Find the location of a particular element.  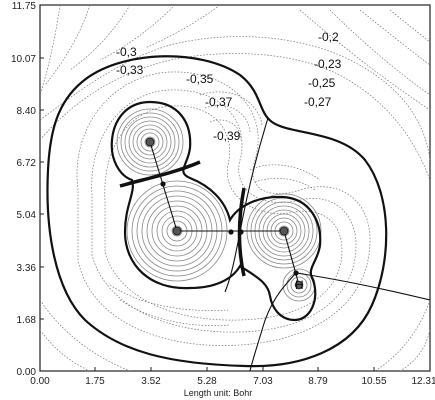

nucleus-right is located at coordinates (284, 231).